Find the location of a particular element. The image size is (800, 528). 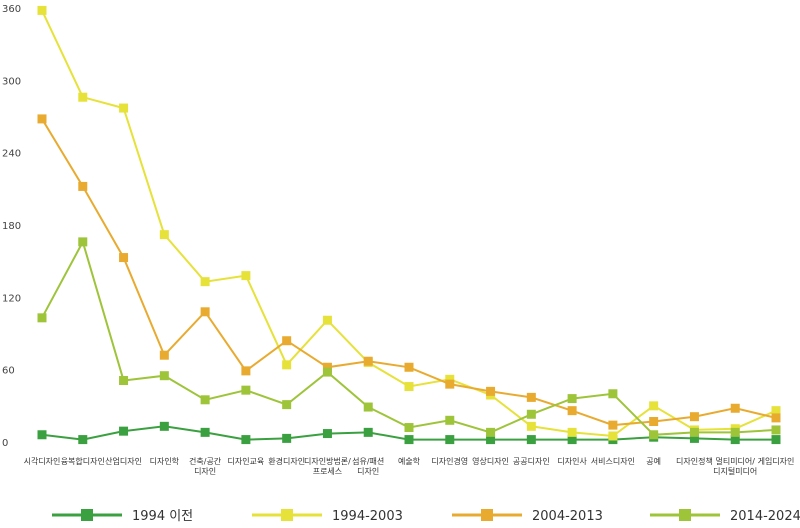

data-point: 2004-2013: 42 is located at coordinates (491, 391).